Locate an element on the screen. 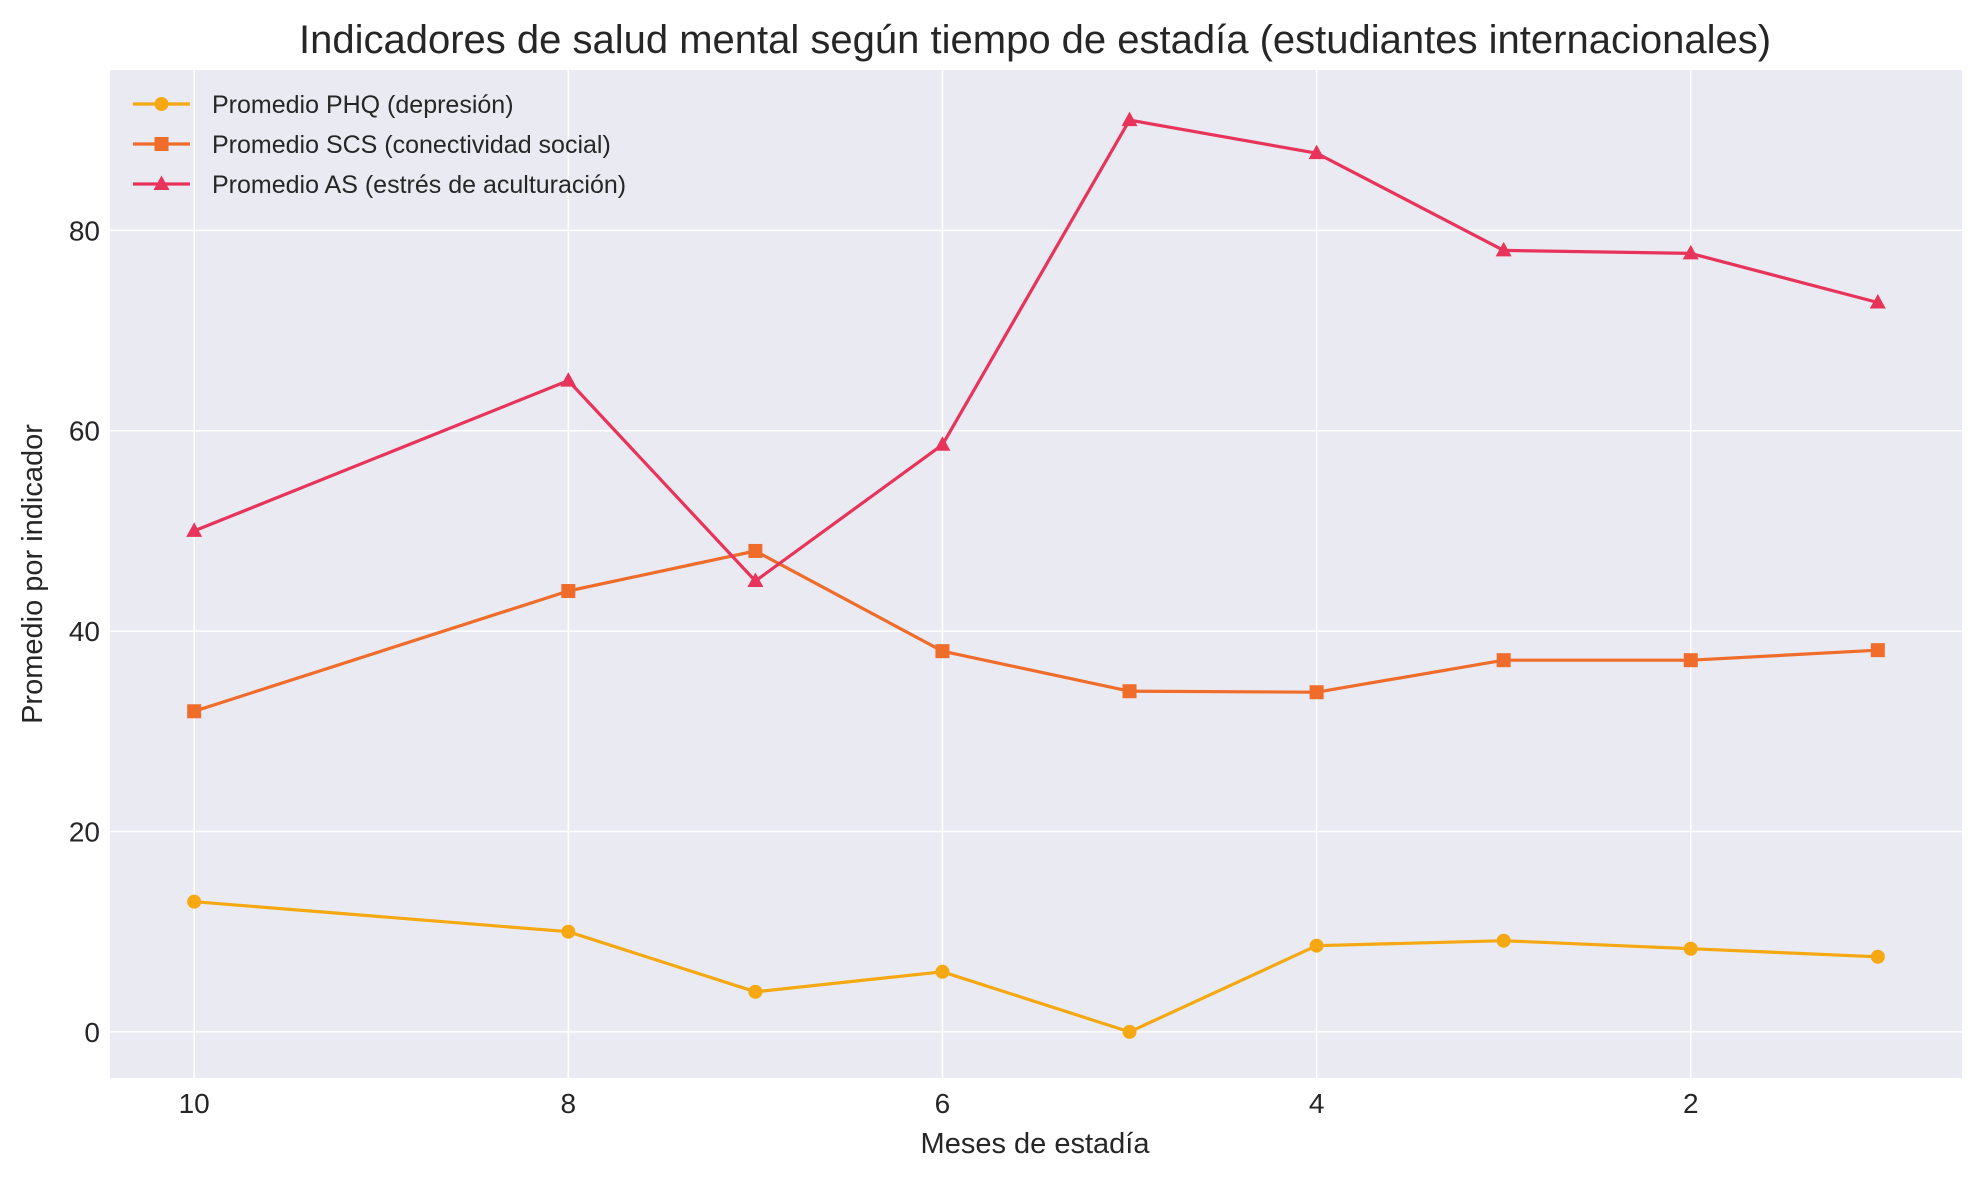 The height and width of the screenshot is (1180, 1979). legend-label: Promedio SCS (conectividad social) is located at coordinates (411, 145).